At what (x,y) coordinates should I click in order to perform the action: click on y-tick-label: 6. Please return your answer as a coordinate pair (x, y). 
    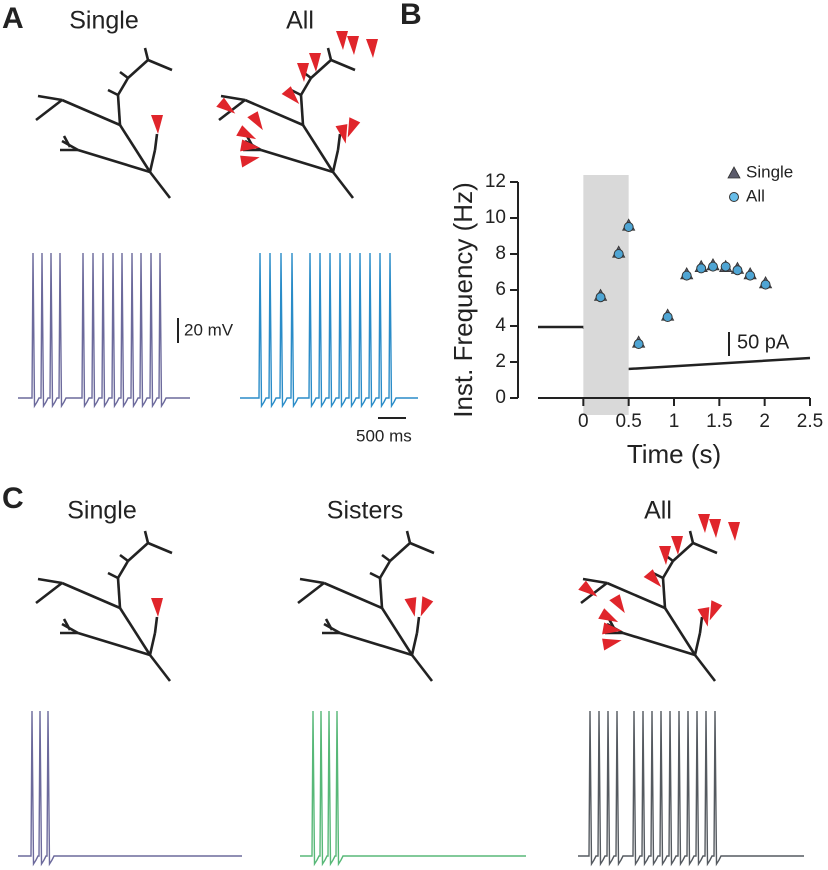
    Looking at the image, I should click on (500, 289).